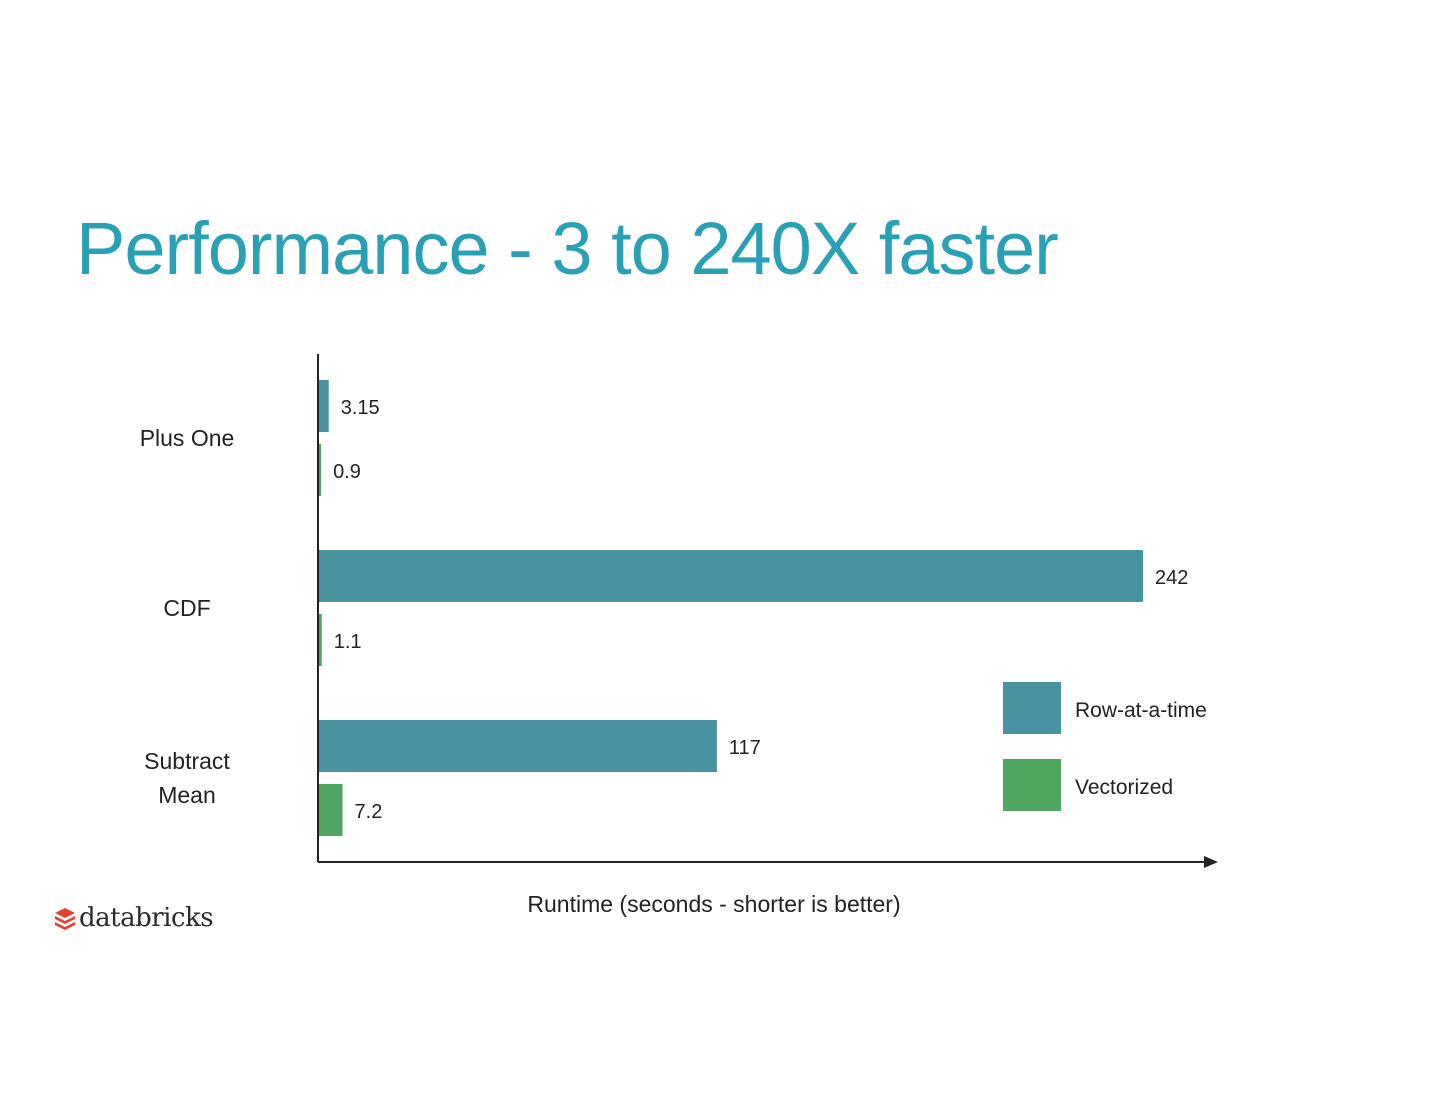 This screenshot has height=1114, width=1440. What do you see at coordinates (323, 406) in the screenshot?
I see `bar-plus-one-row-at-a-time` at bounding box center [323, 406].